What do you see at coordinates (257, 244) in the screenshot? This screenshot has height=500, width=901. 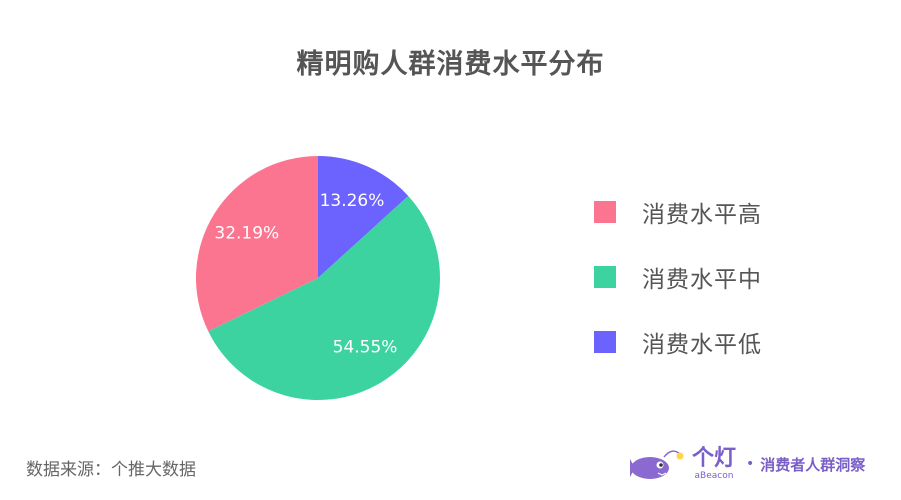 I see `pie-slice-high` at bounding box center [257, 244].